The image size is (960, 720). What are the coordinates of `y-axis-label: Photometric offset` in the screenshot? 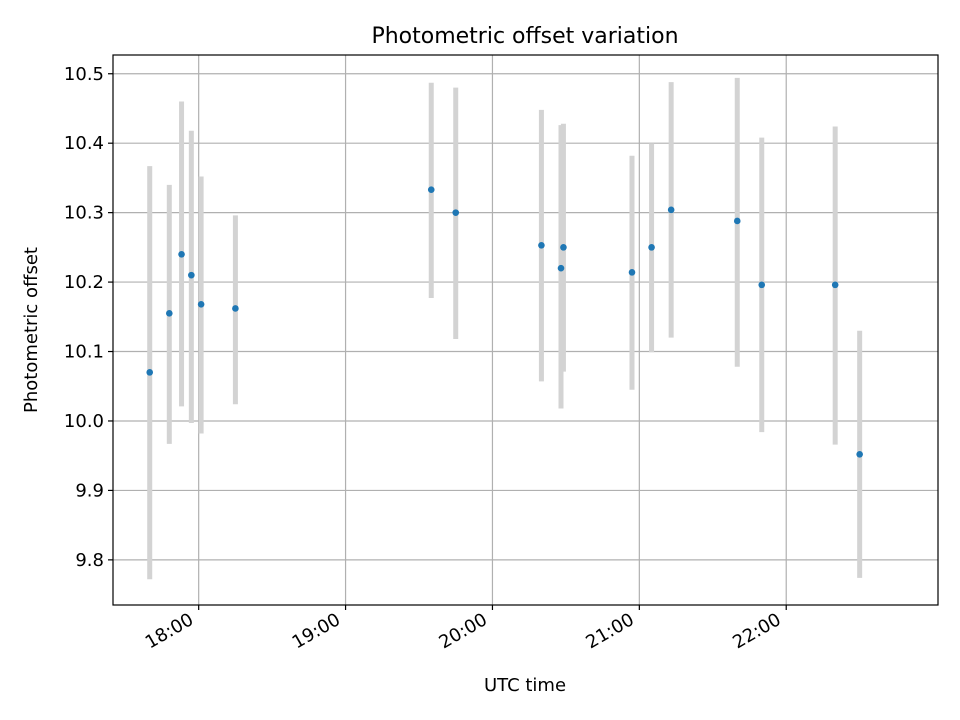 It's located at (31, 330).